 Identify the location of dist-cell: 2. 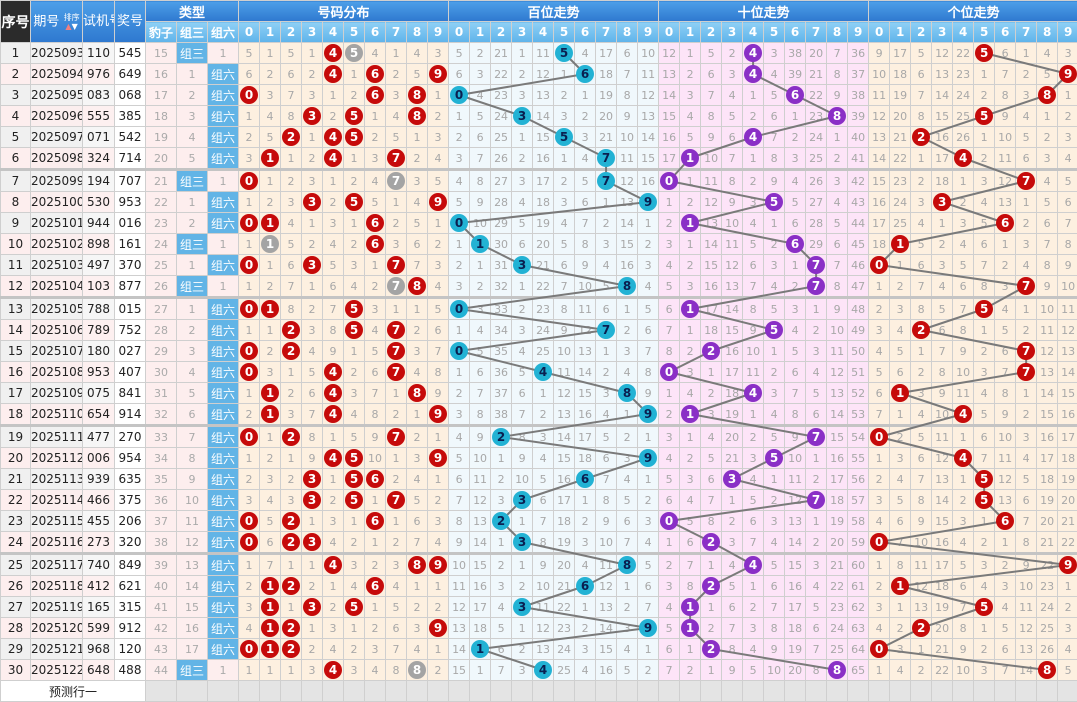
(417, 436).